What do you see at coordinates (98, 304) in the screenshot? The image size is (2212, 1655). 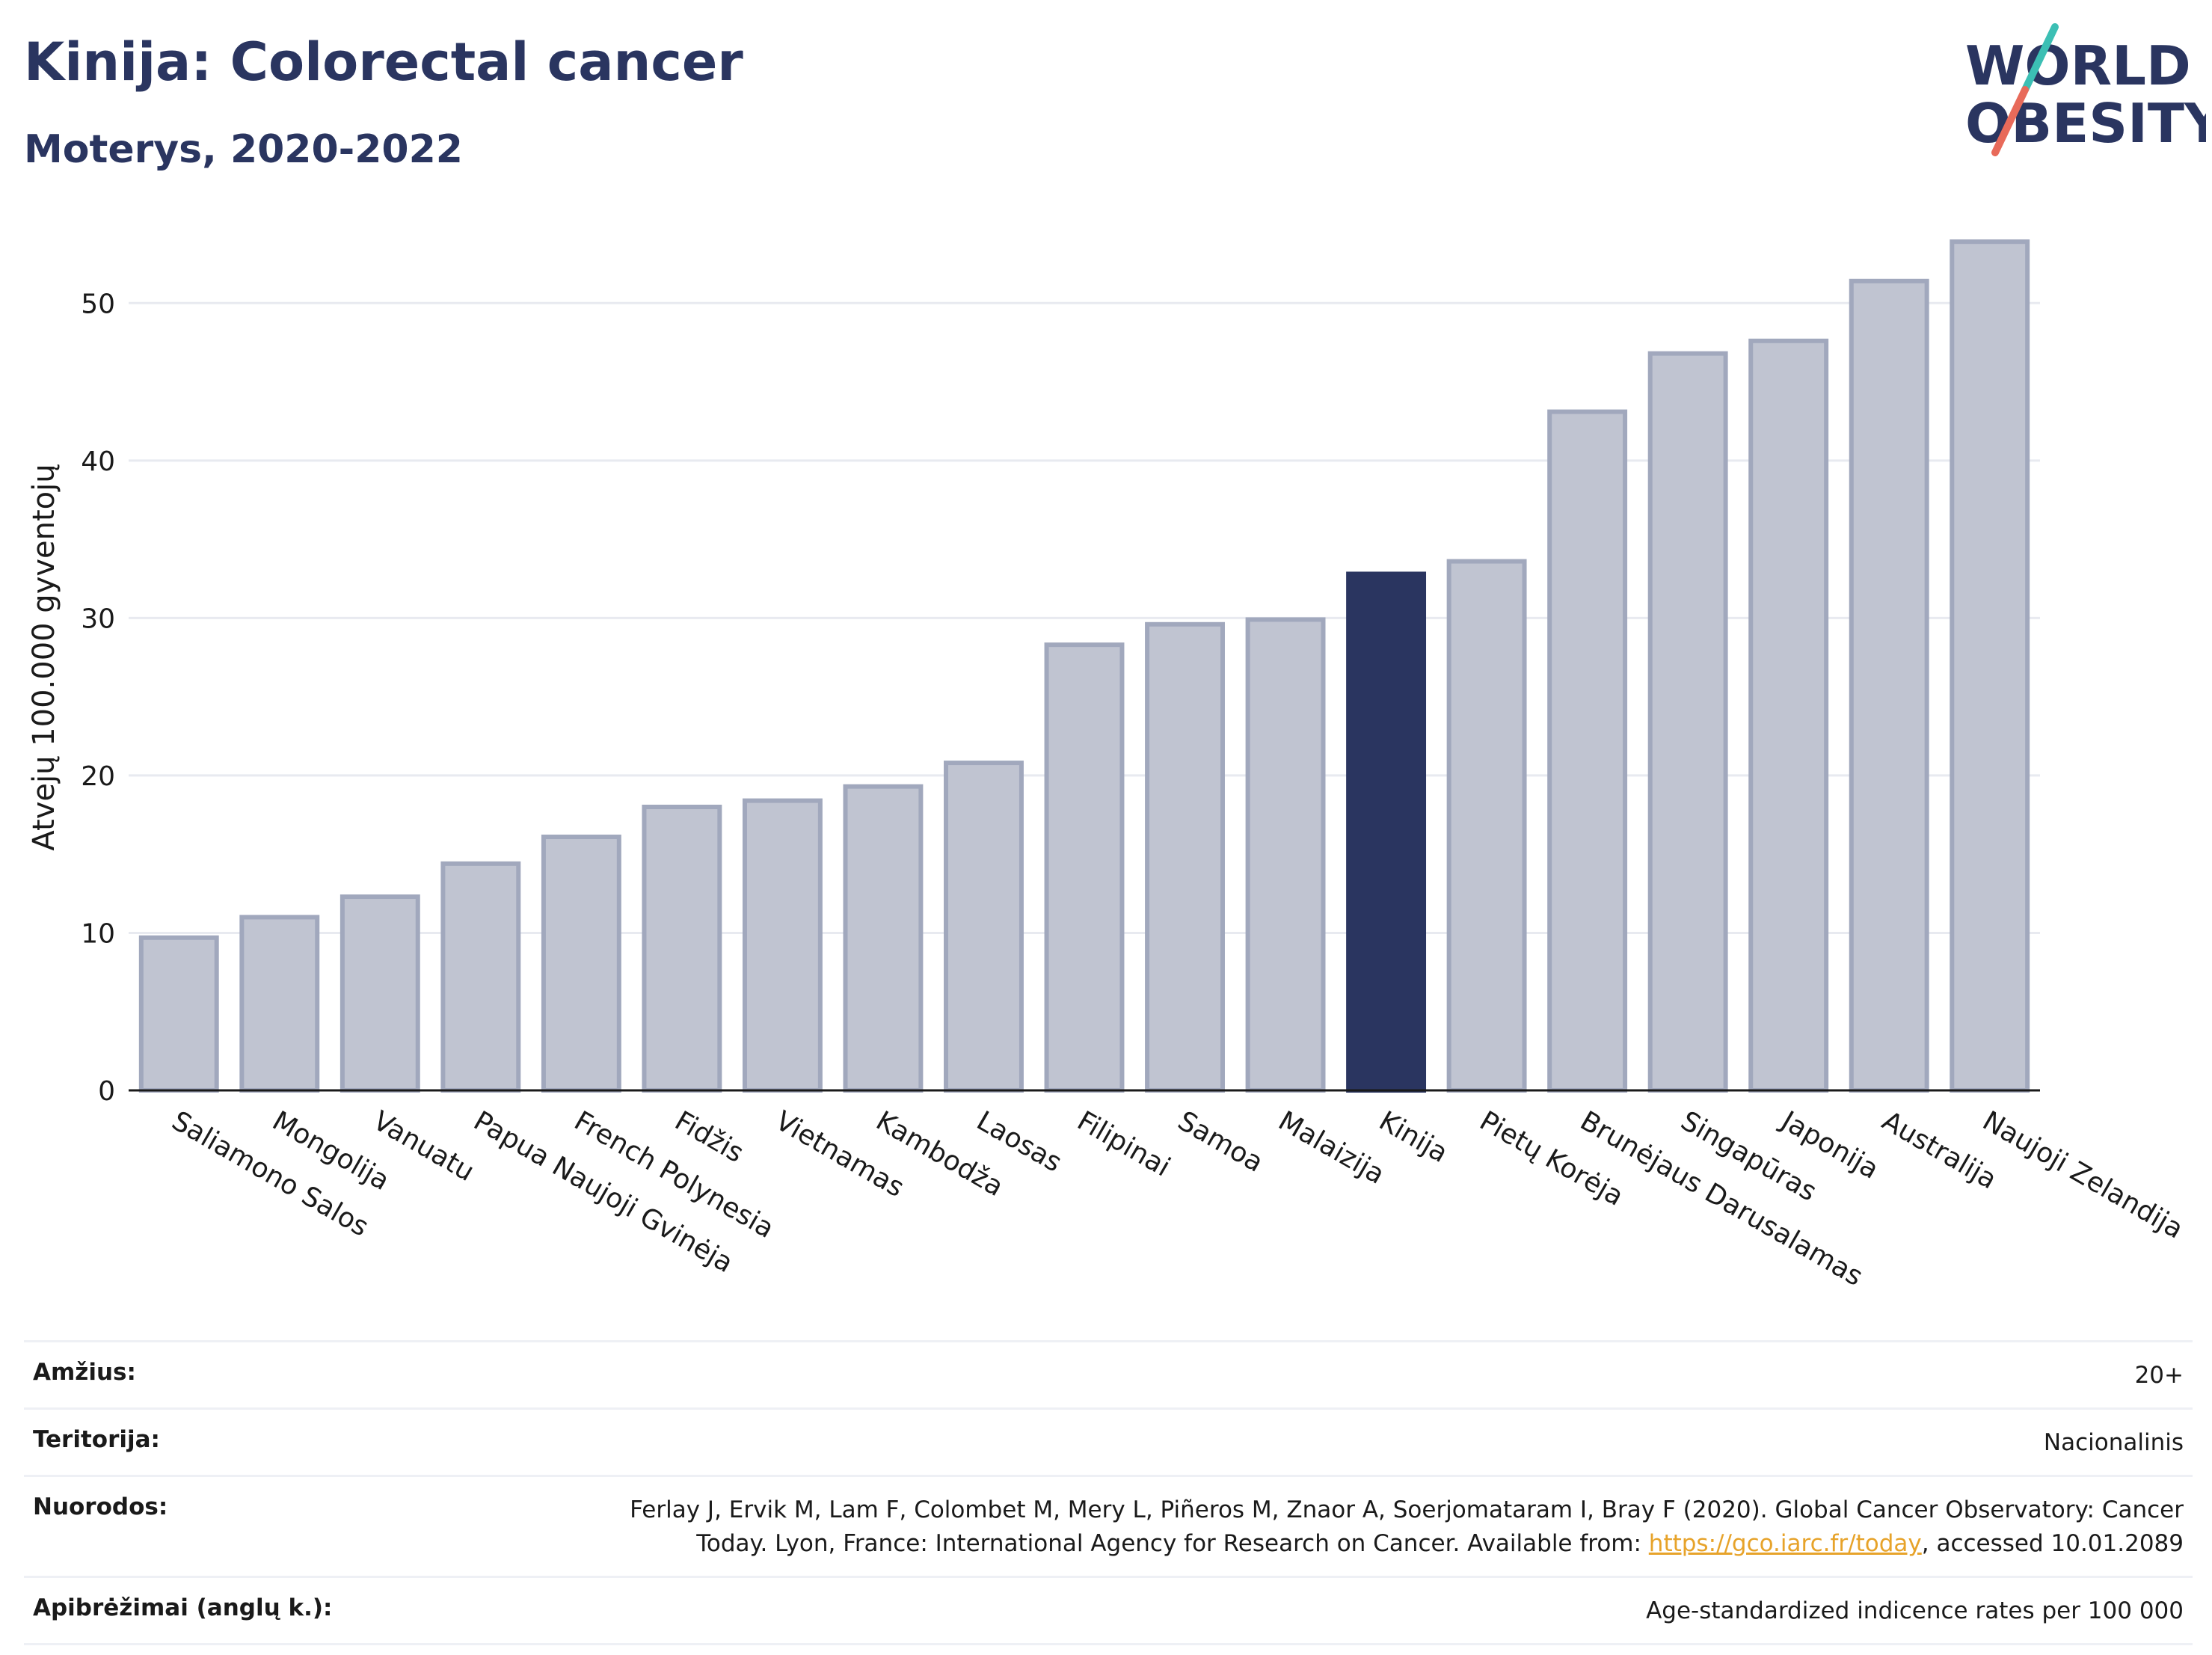 I see `y-tick-label: 50` at bounding box center [98, 304].